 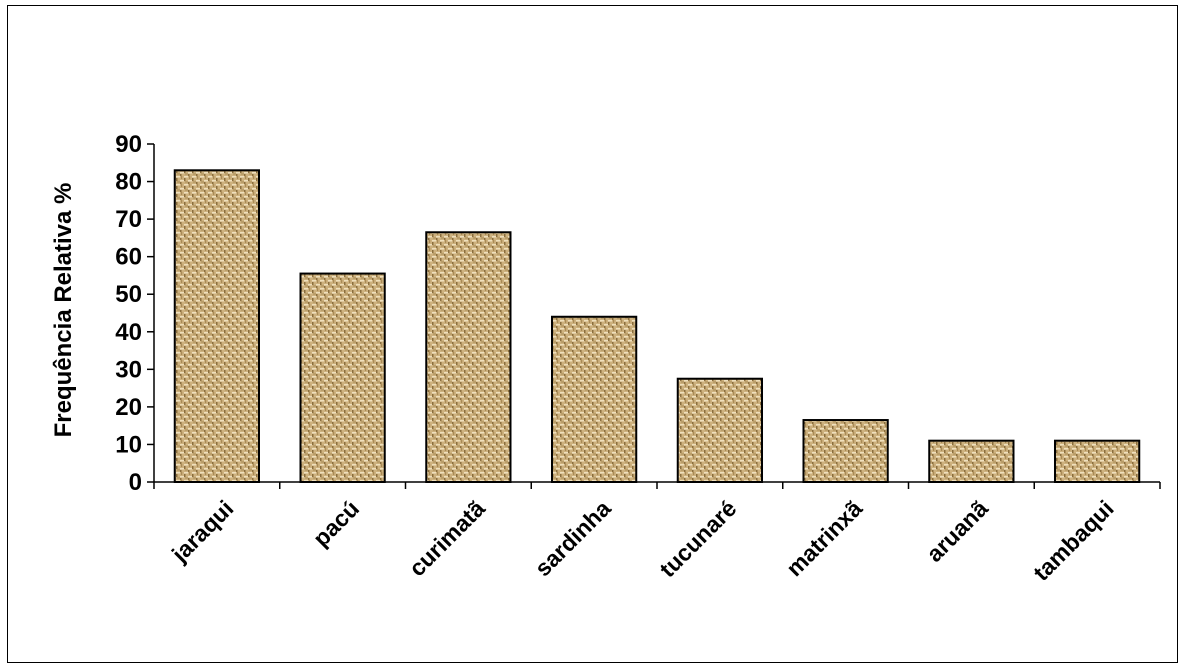 I want to click on x-category-label: matrinxã, so click(x=824, y=538).